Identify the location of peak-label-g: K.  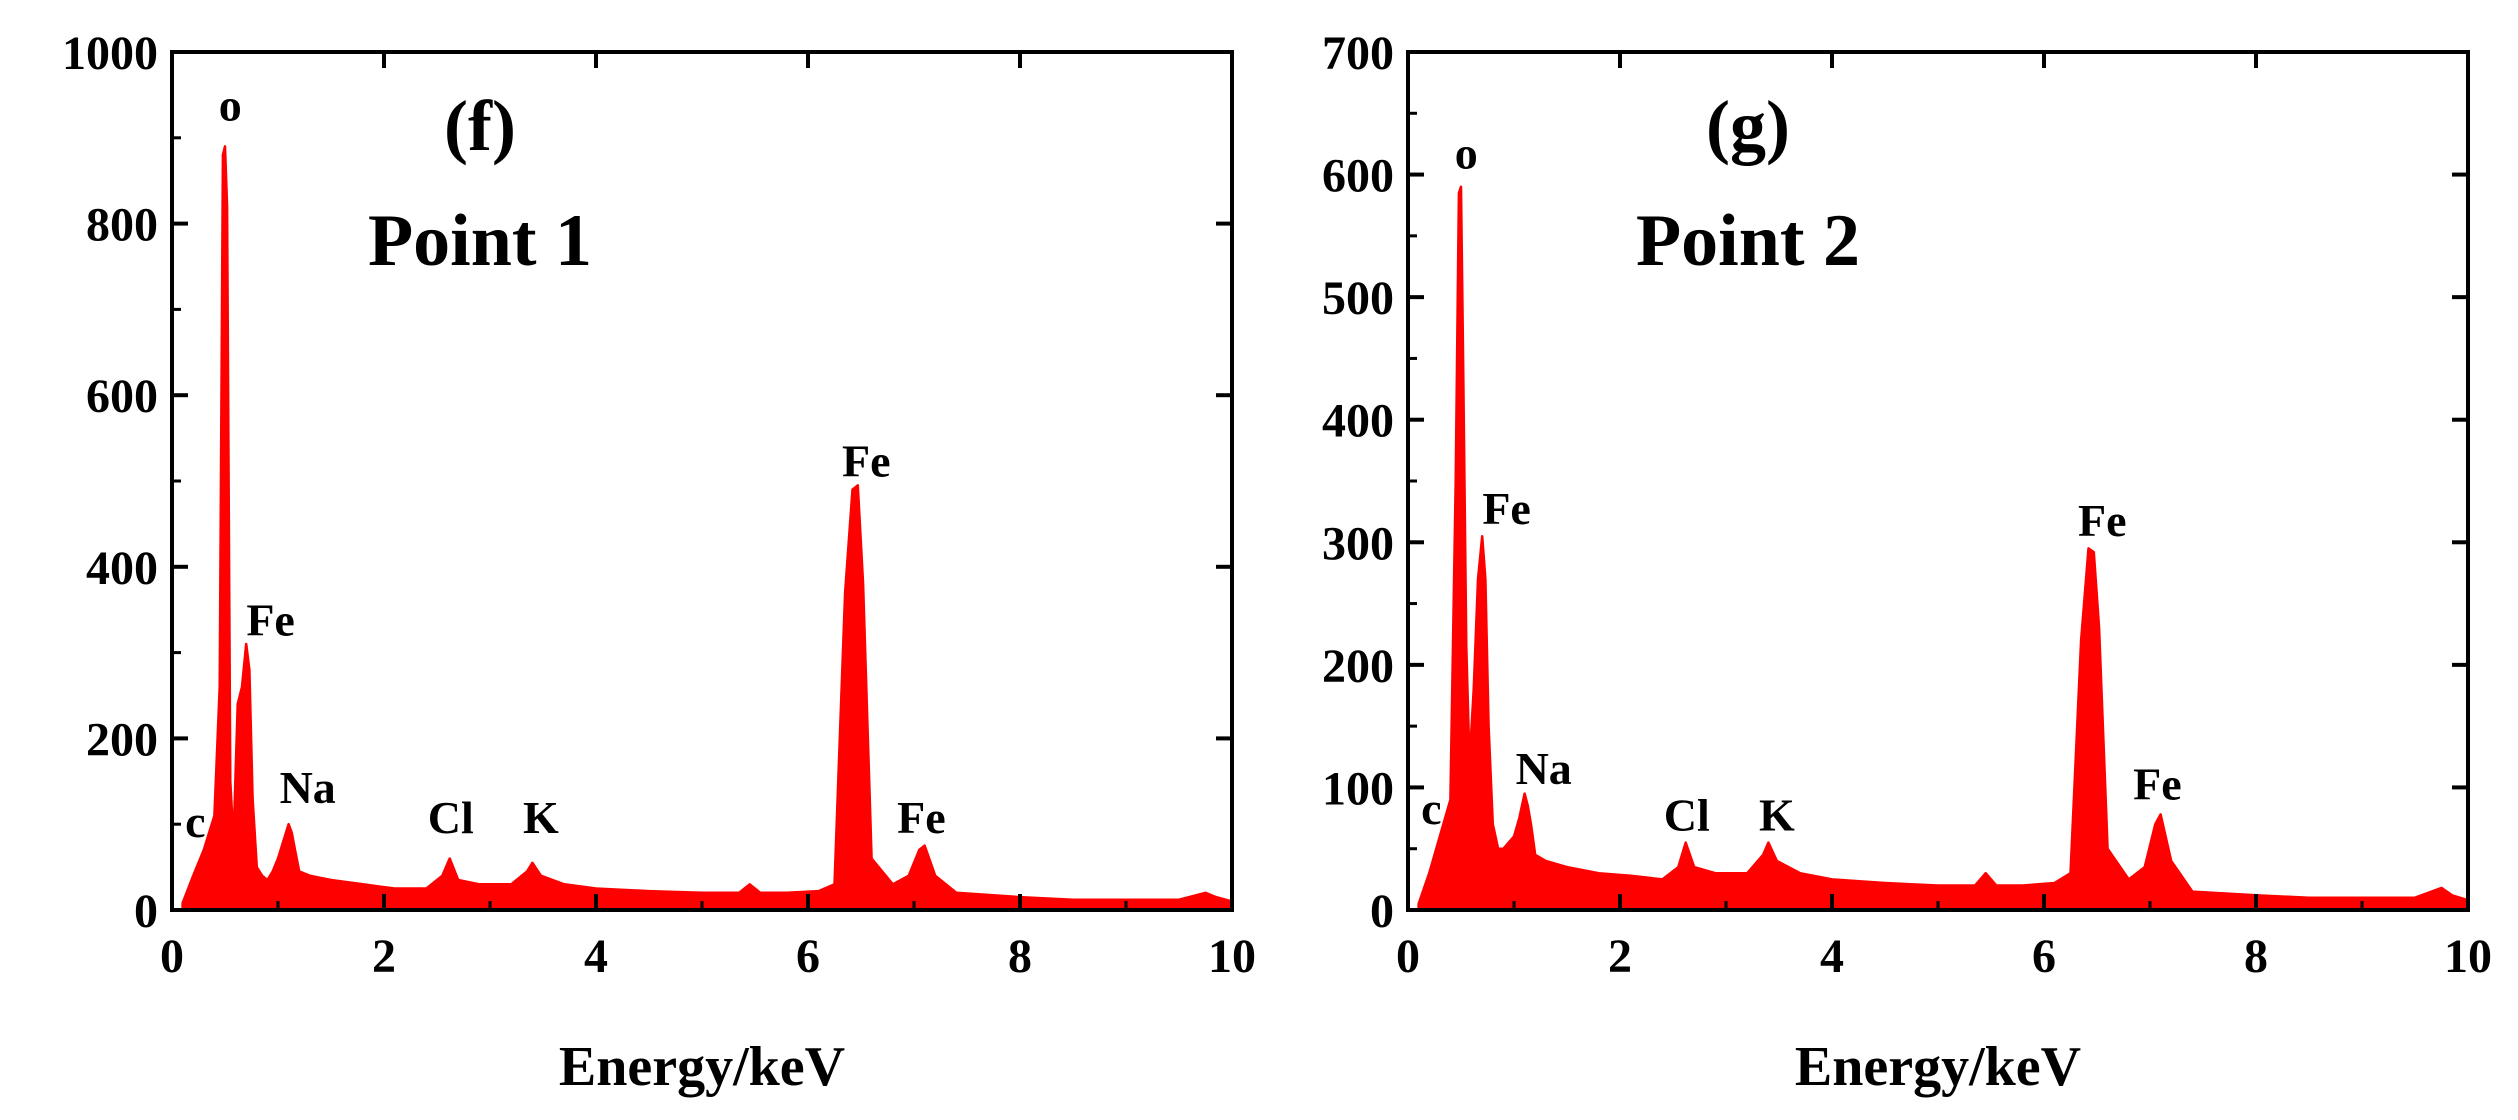
(1777, 814).